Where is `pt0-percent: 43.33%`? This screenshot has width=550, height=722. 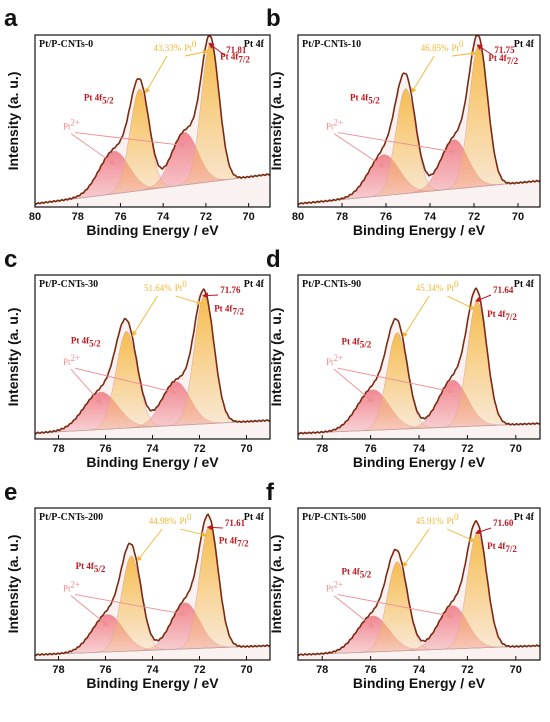 pt0-percent: 43.33% is located at coordinates (168, 48).